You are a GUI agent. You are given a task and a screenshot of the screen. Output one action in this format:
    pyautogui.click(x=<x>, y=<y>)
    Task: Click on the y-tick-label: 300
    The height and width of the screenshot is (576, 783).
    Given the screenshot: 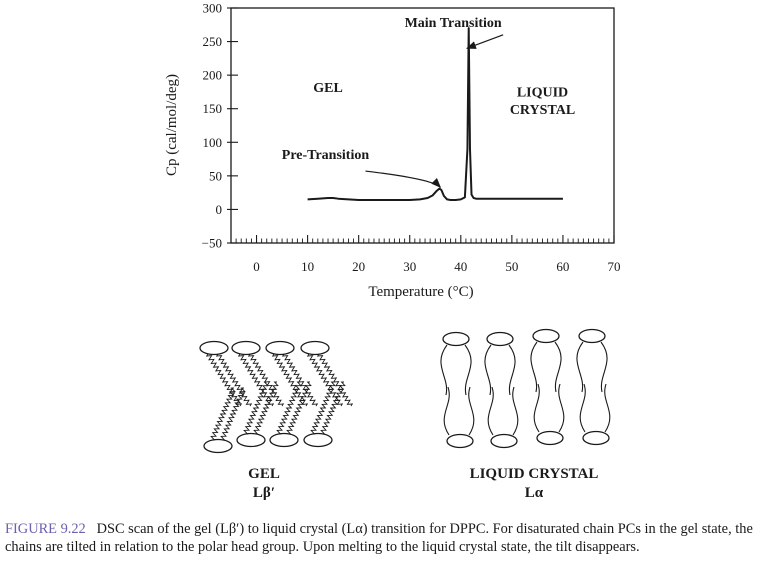 What is the action you would take?
    pyautogui.click(x=213, y=8)
    